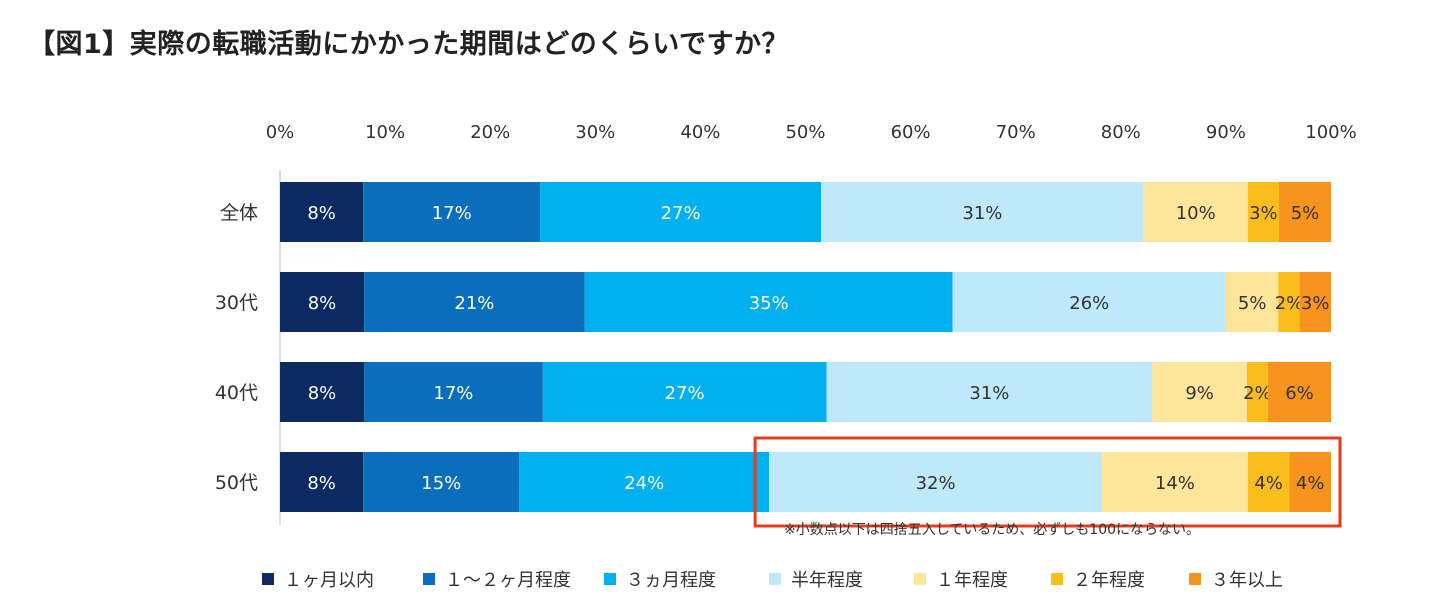 The width and height of the screenshot is (1434, 616). Describe the element at coordinates (911, 132) in the screenshot. I see `x-tick-label: 60%` at that location.